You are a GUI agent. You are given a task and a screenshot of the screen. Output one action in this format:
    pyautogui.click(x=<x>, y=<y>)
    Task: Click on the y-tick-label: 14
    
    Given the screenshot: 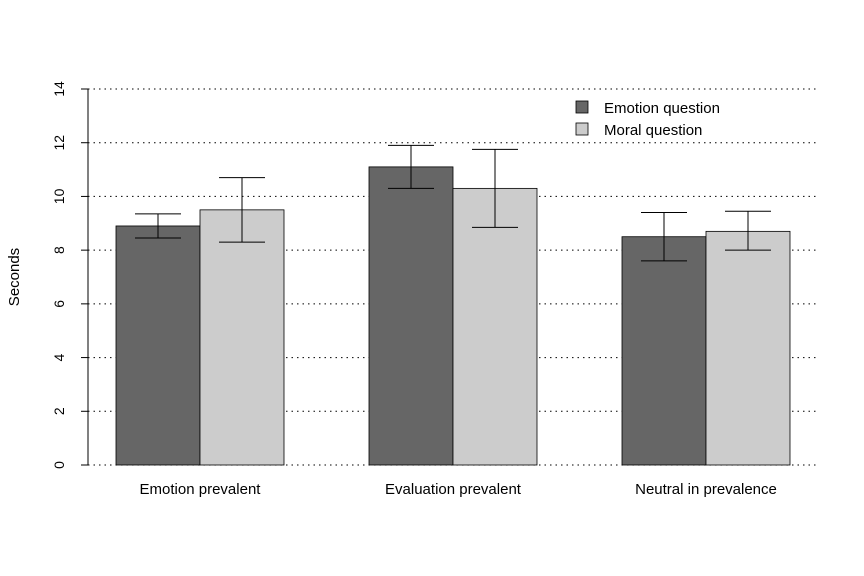 What is the action you would take?
    pyautogui.click(x=59, y=89)
    